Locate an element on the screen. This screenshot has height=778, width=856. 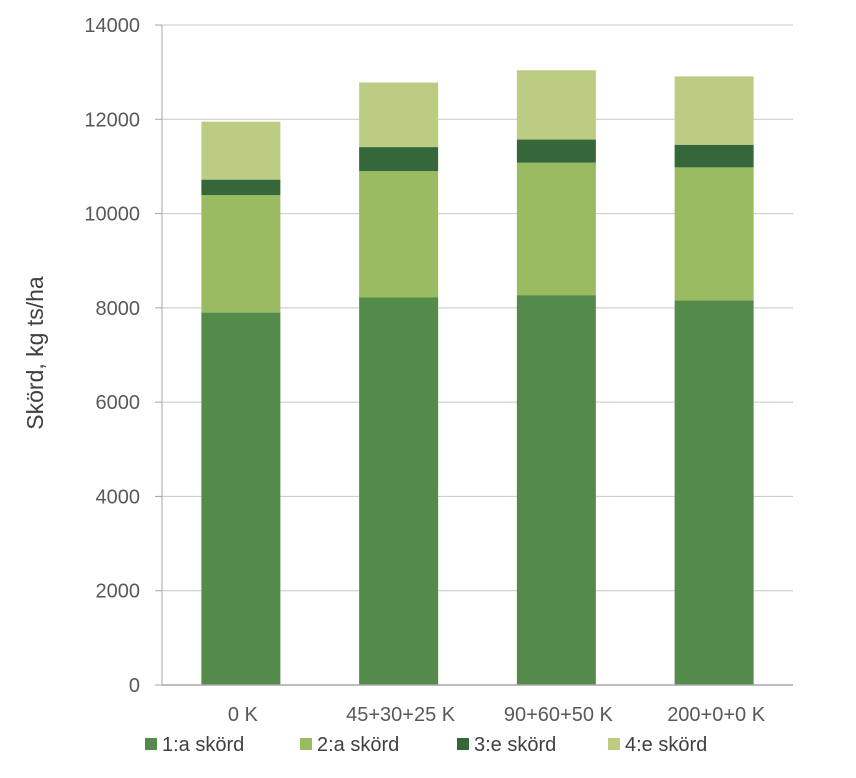
y-tick-labels: 0 2000 4000 6000 8000 10000 12000 14000 is located at coordinates (112, 356).